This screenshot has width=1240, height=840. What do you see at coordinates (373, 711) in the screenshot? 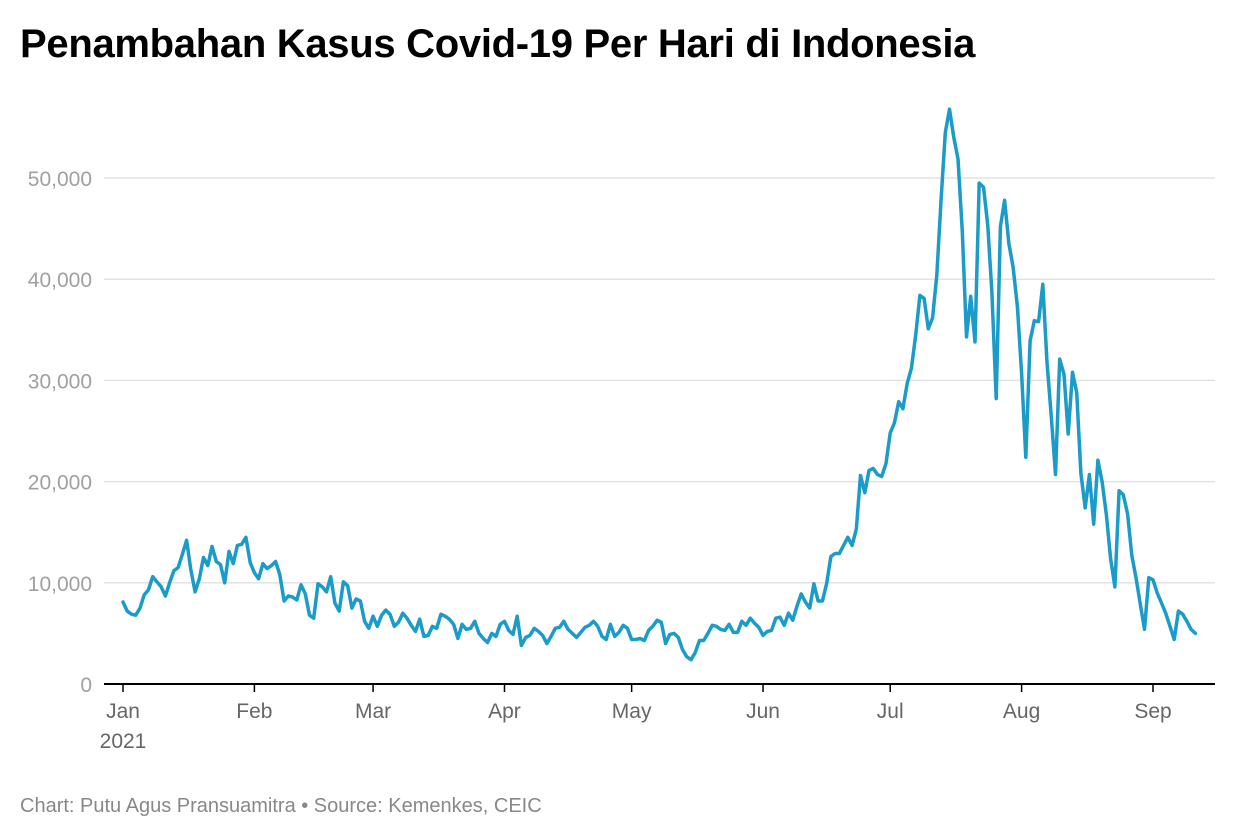
I see `x-tick-label: Mar` at bounding box center [373, 711].